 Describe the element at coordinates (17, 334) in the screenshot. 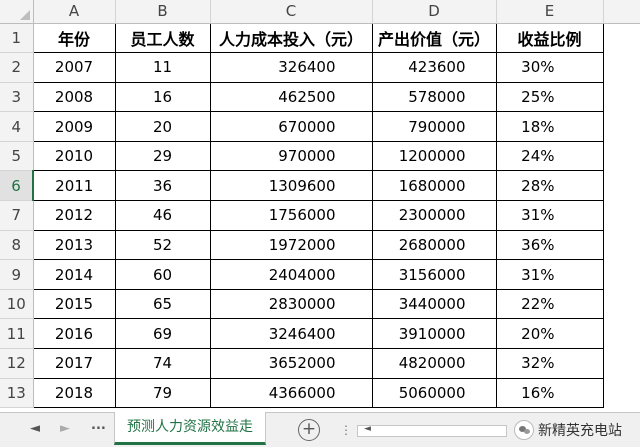

I see `row-header: 11` at that location.